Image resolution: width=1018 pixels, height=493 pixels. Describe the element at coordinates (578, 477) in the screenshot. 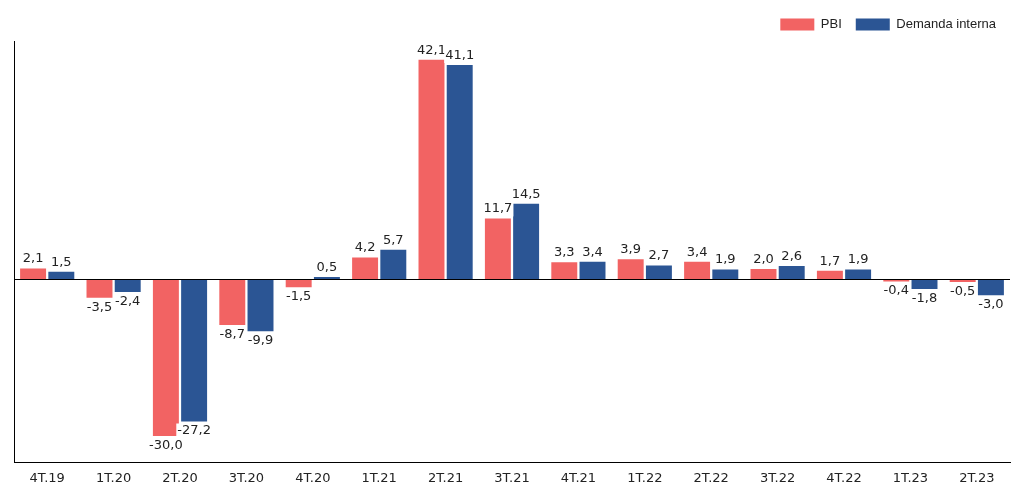

I see `x-tick-label: 4T.21` at that location.